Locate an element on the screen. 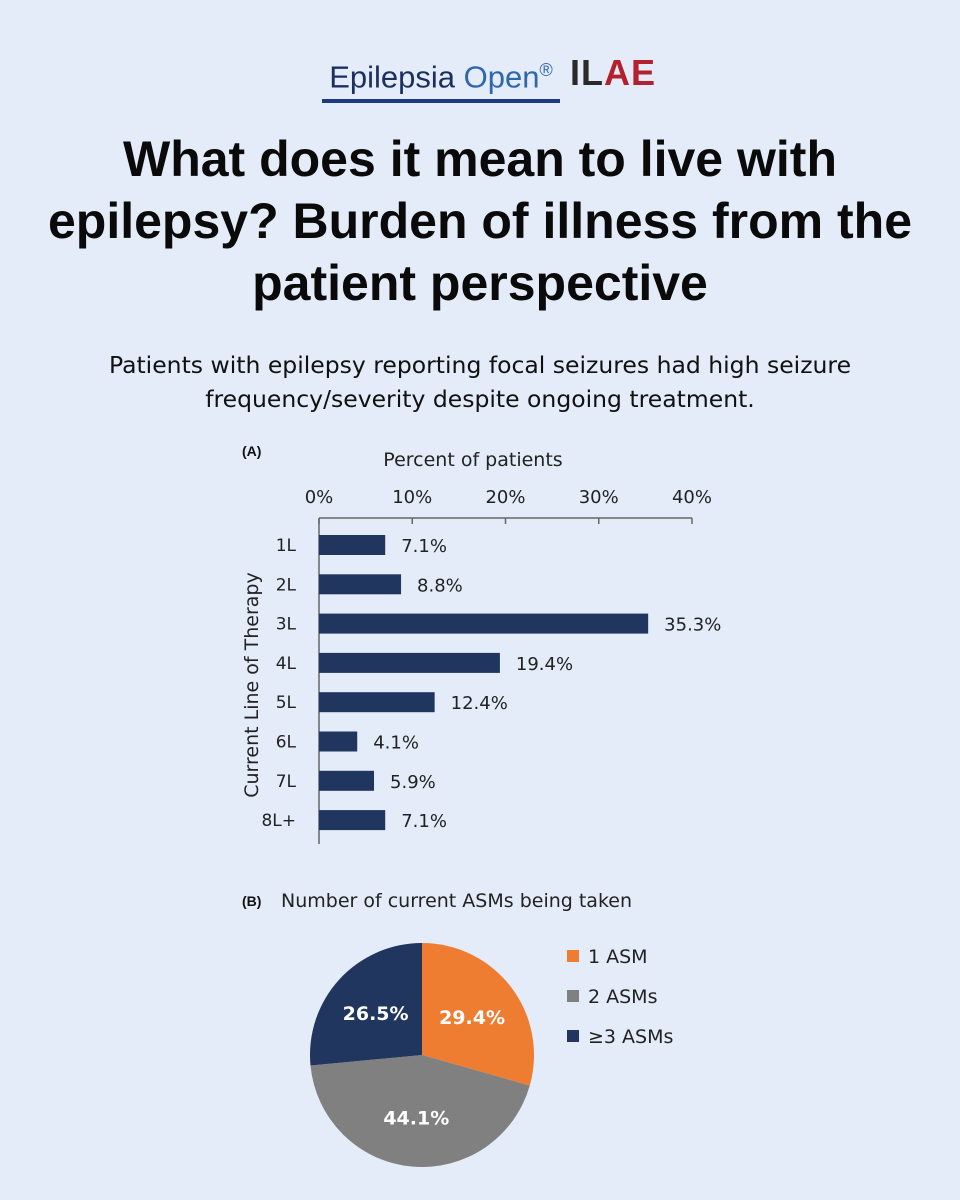  bar-value-label: 35.3% is located at coordinates (692, 625).